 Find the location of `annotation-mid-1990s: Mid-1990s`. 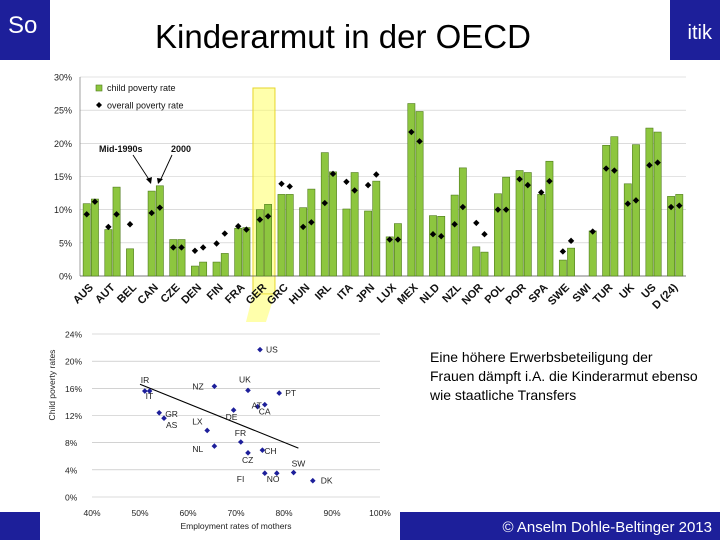

annotation-mid-1990s: Mid-1990s is located at coordinates (121, 149).